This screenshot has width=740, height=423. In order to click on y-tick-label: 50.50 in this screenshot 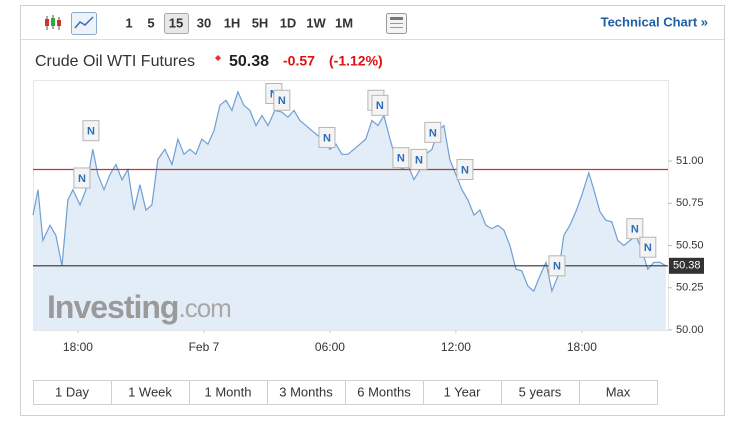, I will do `click(690, 245)`.